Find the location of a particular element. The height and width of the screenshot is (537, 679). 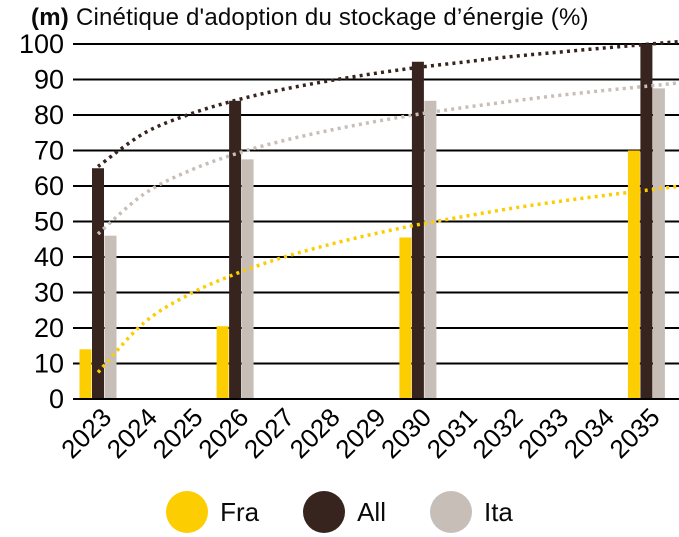

x-tick-label-2023: 2023 is located at coordinates (86, 433).